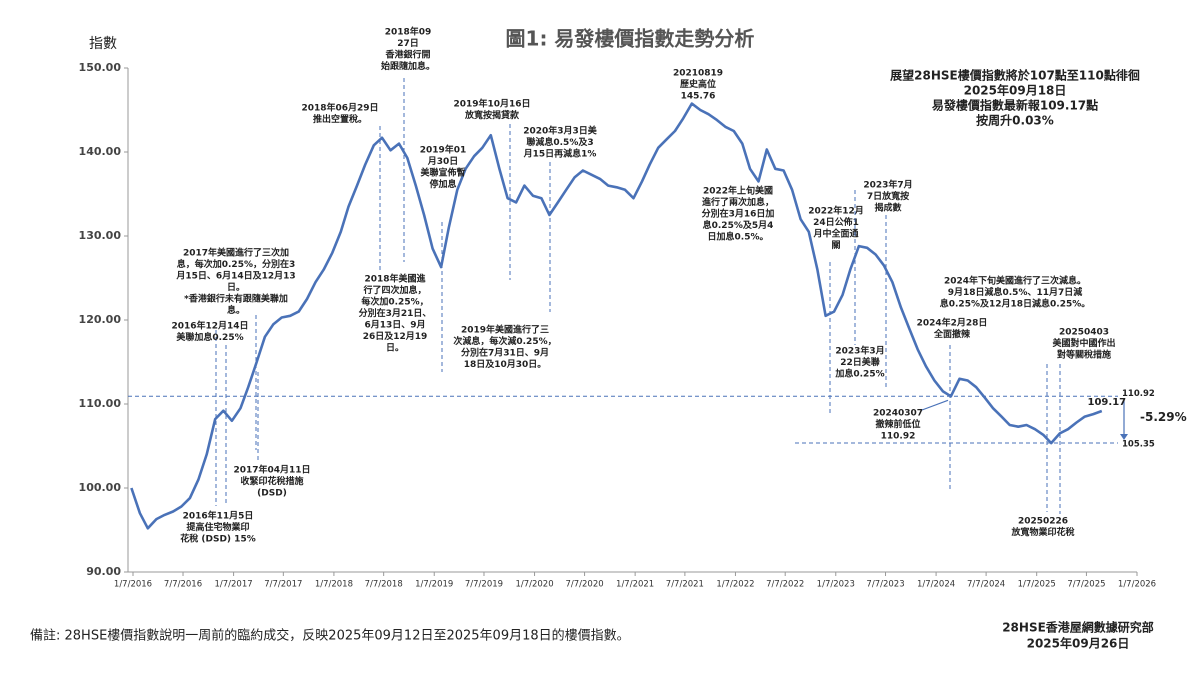  I want to click on annotation-text: 2018年06月29日, so click(339, 108).